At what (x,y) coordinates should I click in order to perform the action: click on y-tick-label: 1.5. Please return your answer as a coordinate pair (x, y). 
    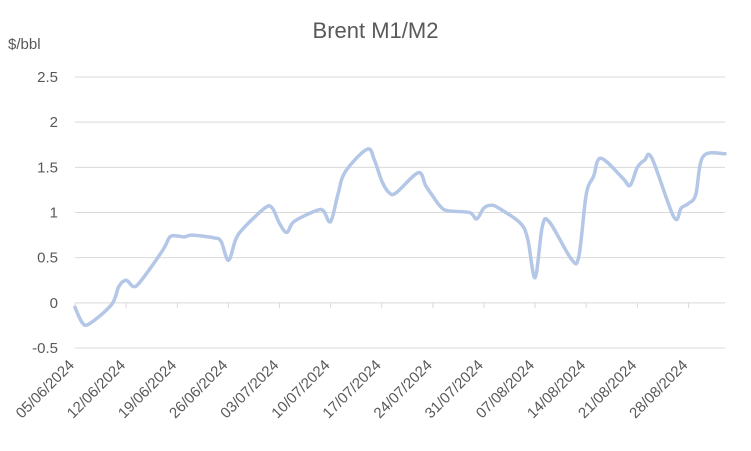
    Looking at the image, I should click on (47, 167).